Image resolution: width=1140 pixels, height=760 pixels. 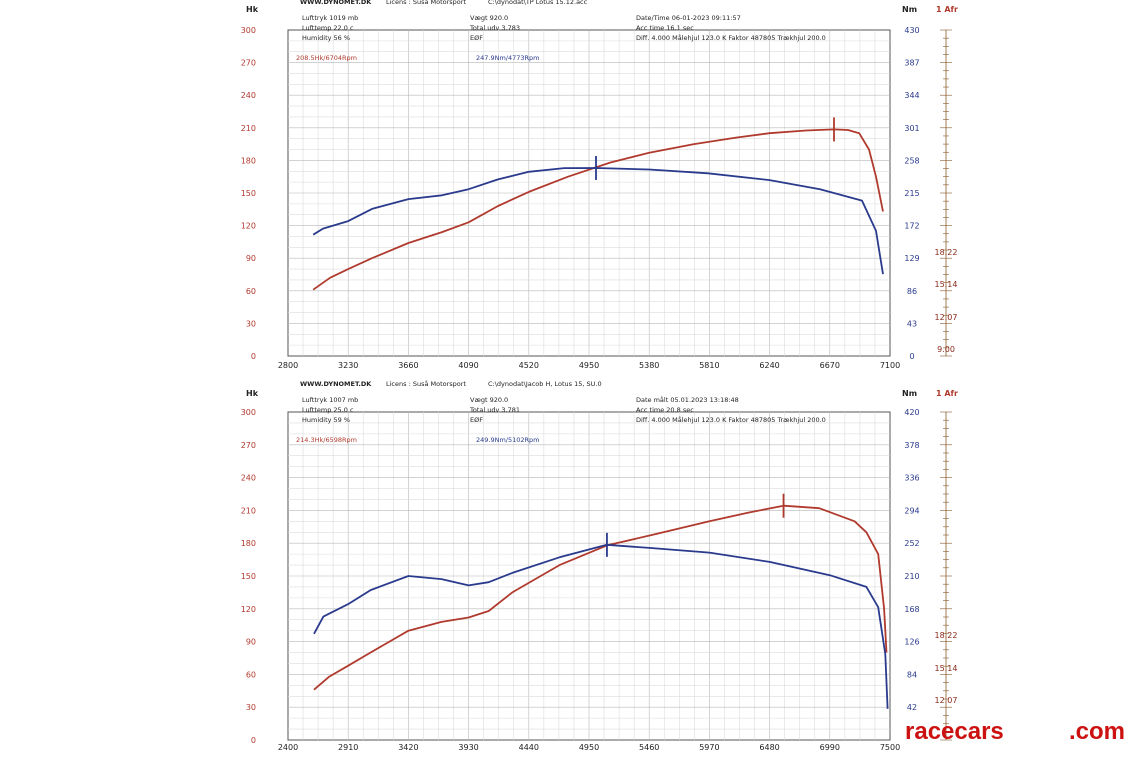 What do you see at coordinates (911, 642) in the screenshot?
I see `y-right-tick-label: 126` at bounding box center [911, 642].